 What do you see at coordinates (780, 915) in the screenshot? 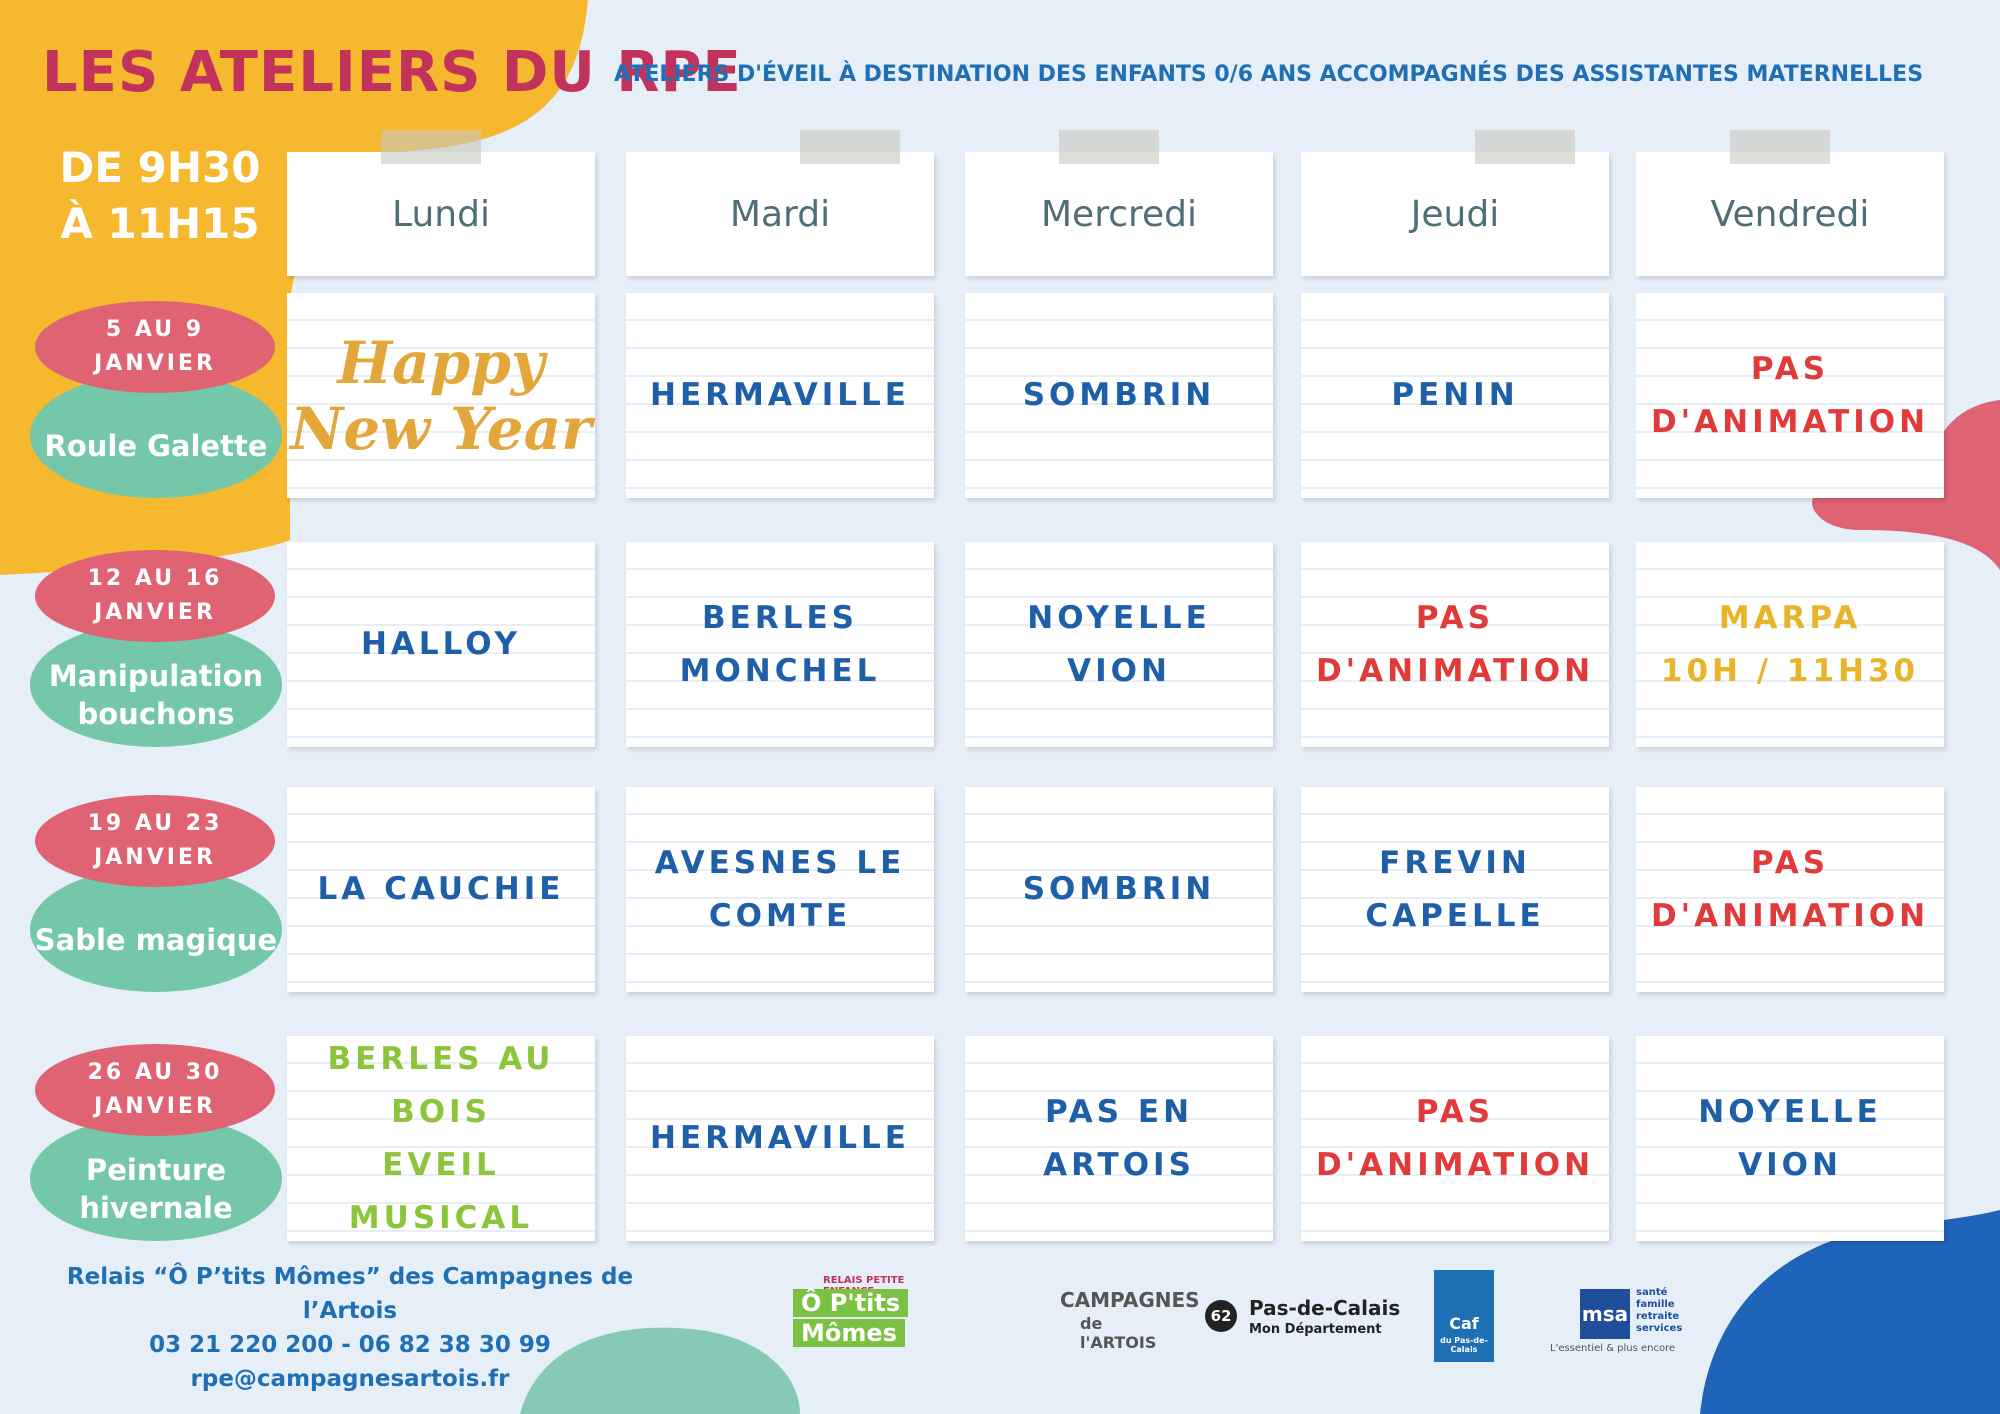
I see `cell-text: COMTE` at bounding box center [780, 915].